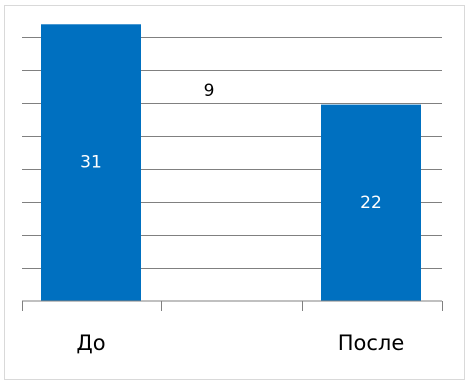  Describe the element at coordinates (90, 343) in the screenshot. I see `category-label: До` at that location.